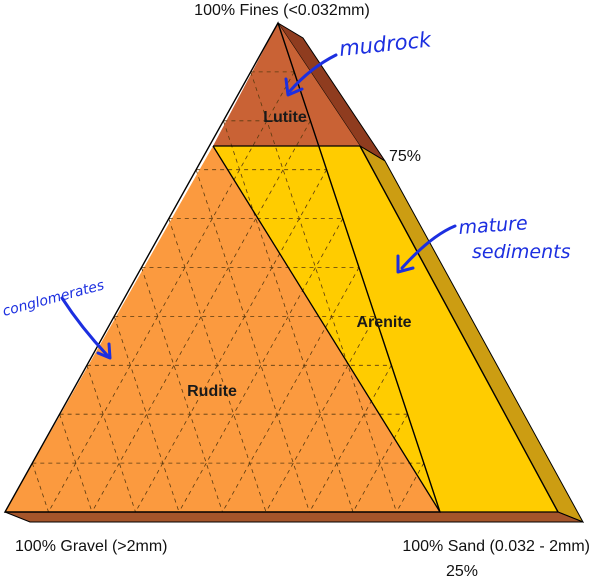  I want to click on top-vertex-label: 100% Fines (<0.032mm), so click(282, 10).